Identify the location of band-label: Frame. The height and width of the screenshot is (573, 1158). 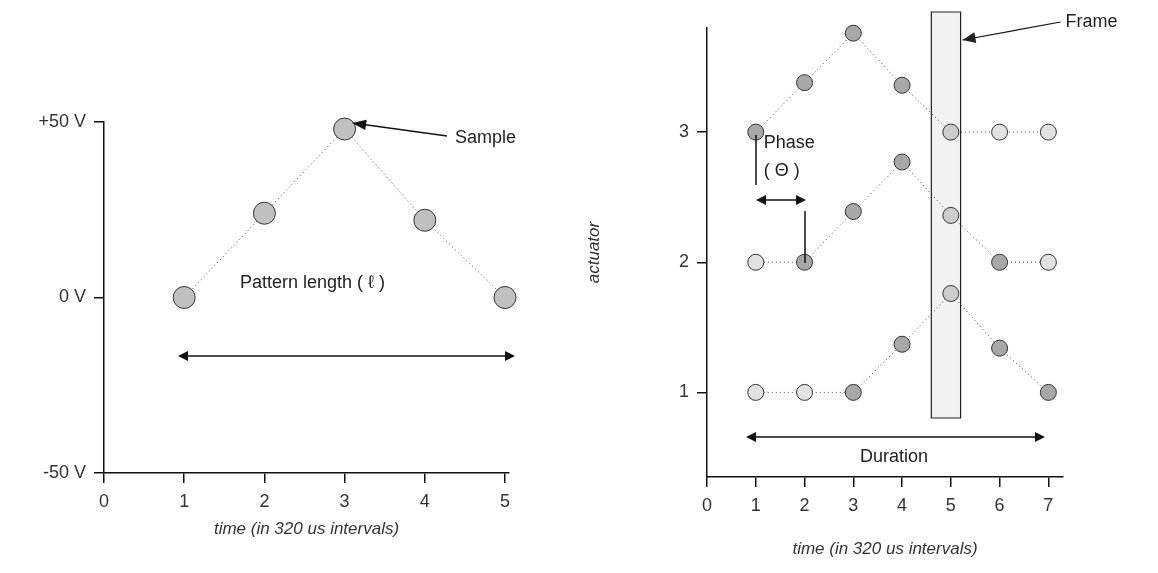
(1091, 20).